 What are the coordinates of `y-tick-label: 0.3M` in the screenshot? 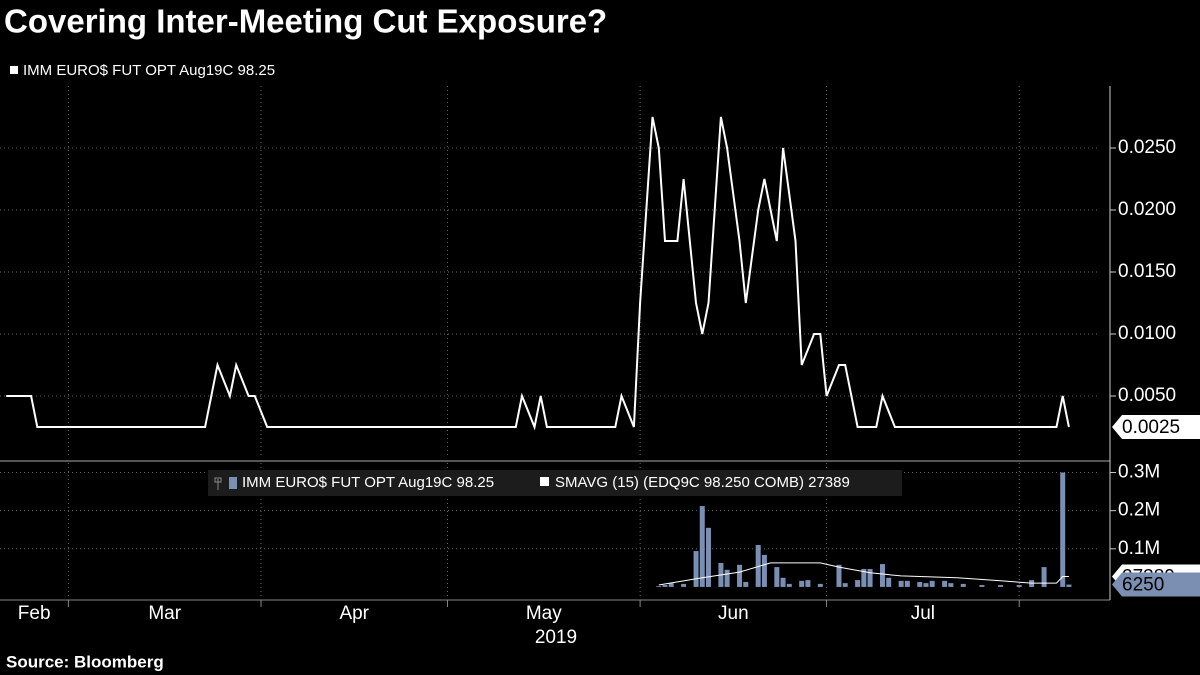 It's located at (1139, 472).